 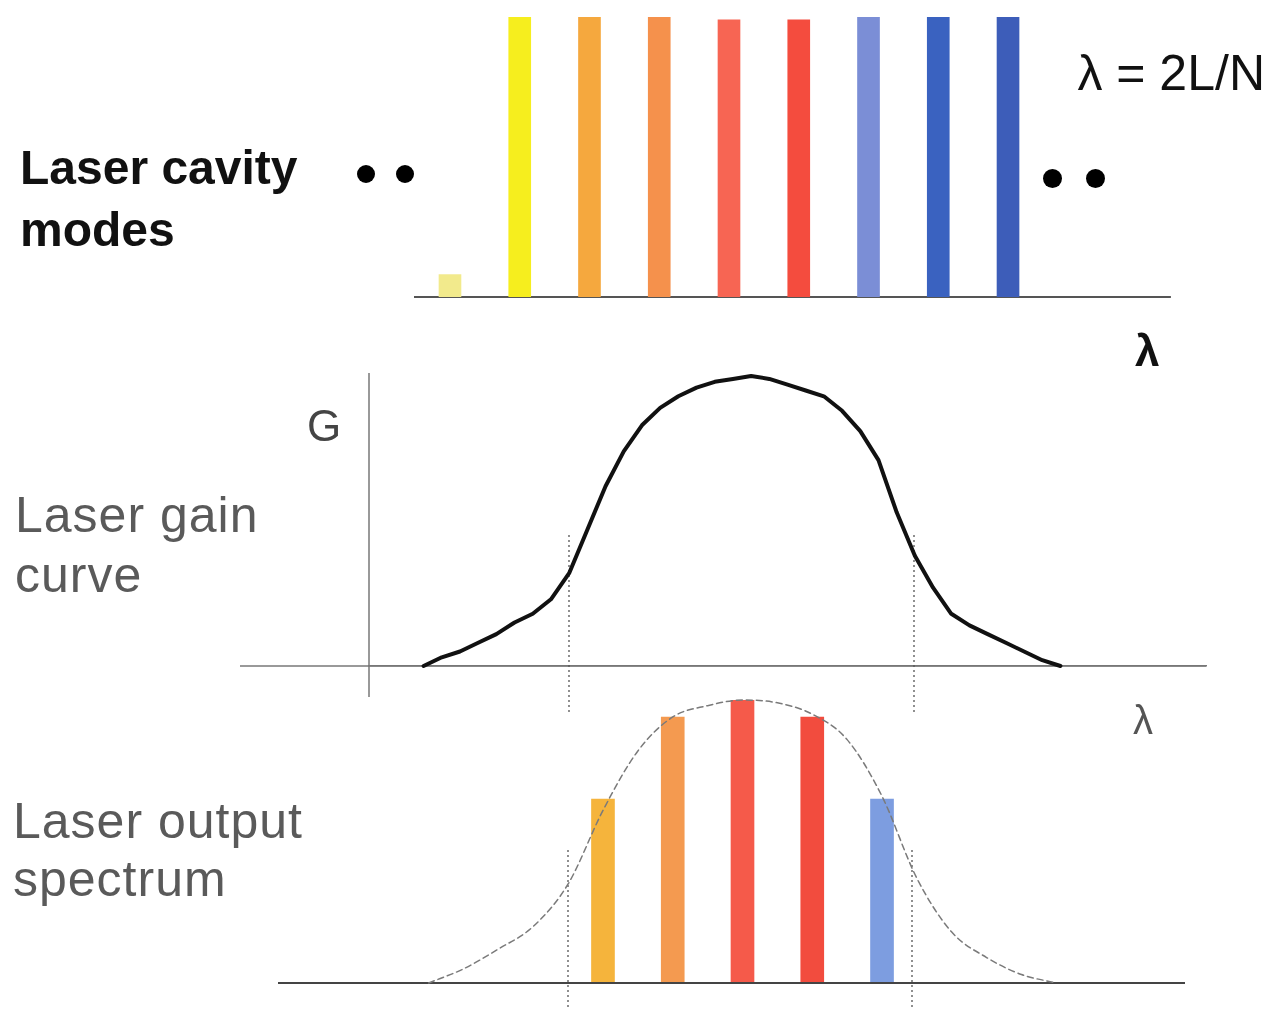 What do you see at coordinates (159, 199) in the screenshot?
I see `text: Laser cavity modes` at bounding box center [159, 199].